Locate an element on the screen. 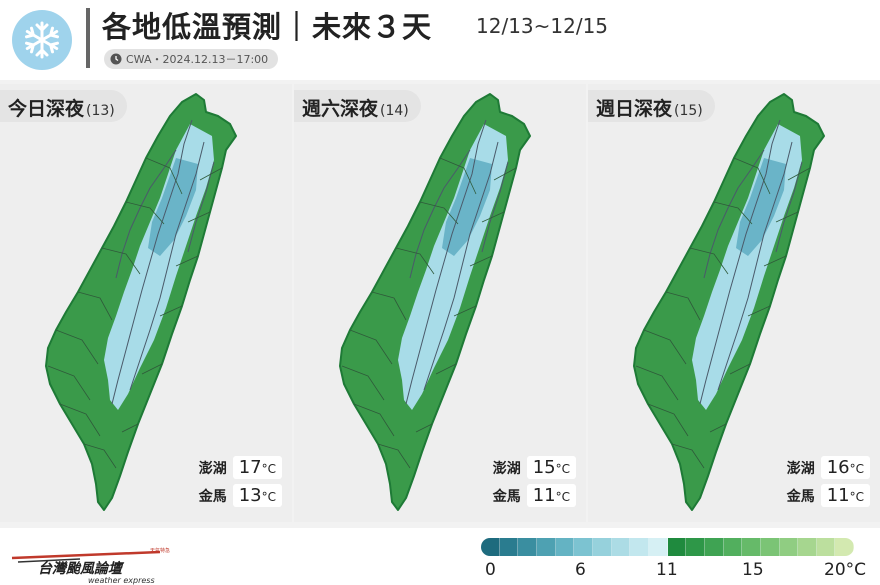 Image resolution: width=880 pixels, height=585 pixels. island-row-kinmen-matsu: 金馬 13°C is located at coordinates (240, 495).